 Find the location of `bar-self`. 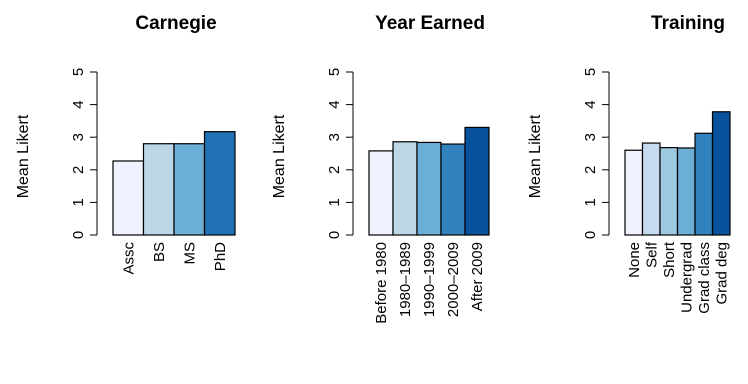

bar-self is located at coordinates (651, 189).